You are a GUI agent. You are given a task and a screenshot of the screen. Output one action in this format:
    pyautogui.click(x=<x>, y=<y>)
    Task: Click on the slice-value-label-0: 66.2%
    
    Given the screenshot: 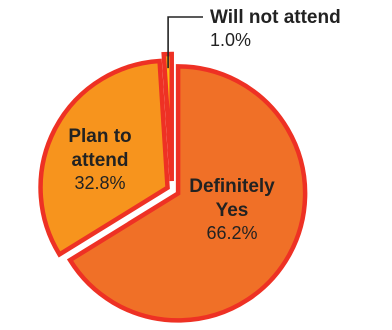 What is the action you would take?
    pyautogui.click(x=231, y=233)
    